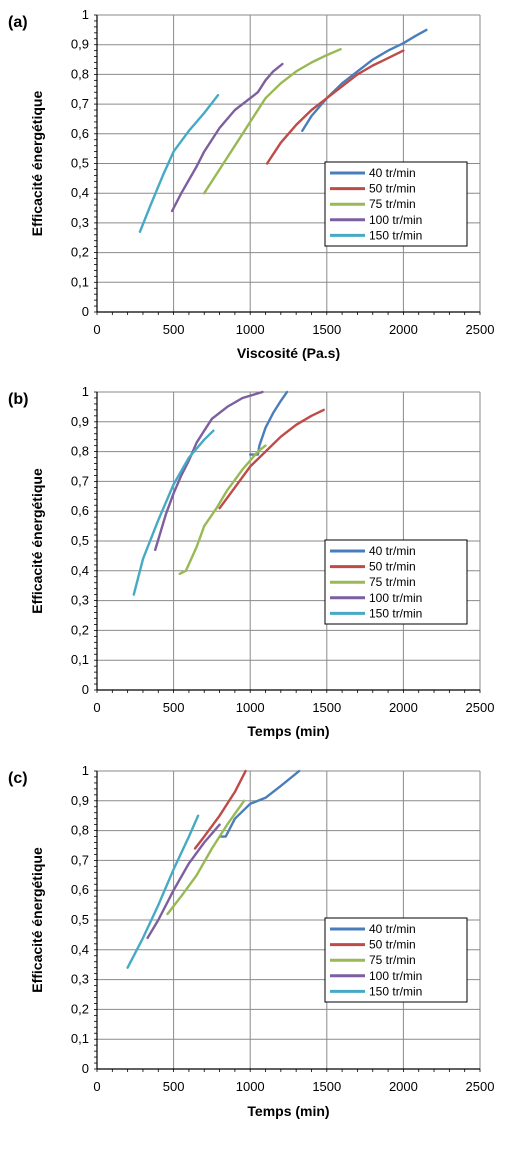 This screenshot has width=505, height=1161. Describe the element at coordinates (288, 353) in the screenshot. I see `x-axis-label: Viscosité (Pa.s)` at that location.